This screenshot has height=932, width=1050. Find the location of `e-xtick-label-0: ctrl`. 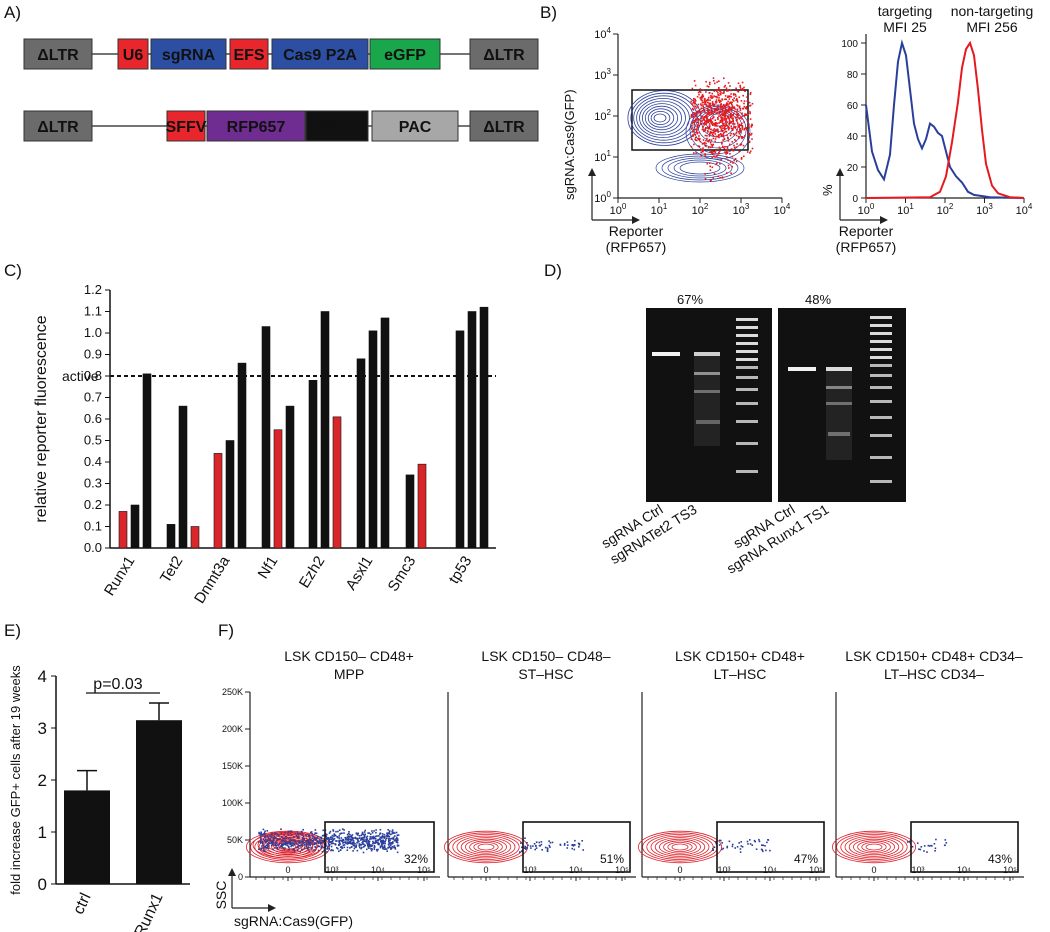

e-xtick-label-0: ctrl is located at coordinates (82, 904).